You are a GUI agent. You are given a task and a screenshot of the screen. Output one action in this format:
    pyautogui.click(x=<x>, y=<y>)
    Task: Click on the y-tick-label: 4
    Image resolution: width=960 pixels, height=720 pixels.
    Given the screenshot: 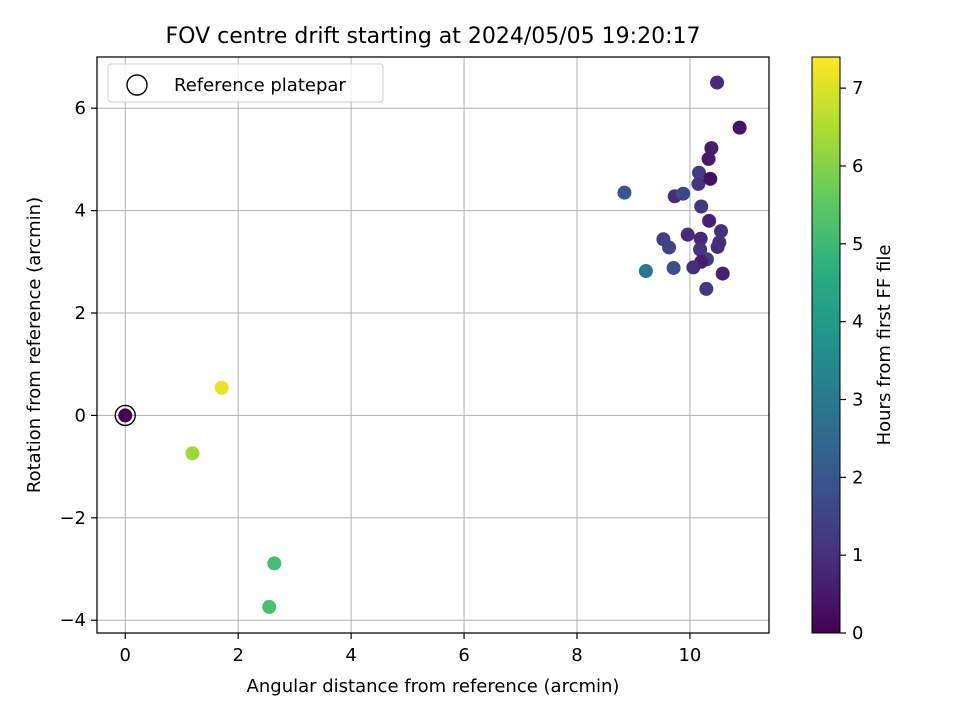 What is the action you would take?
    pyautogui.click(x=80, y=211)
    